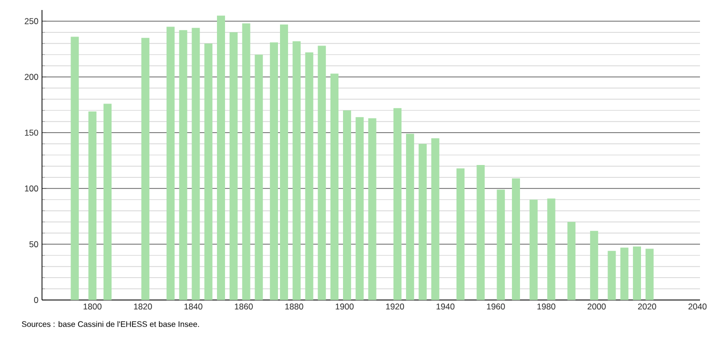 The image size is (710, 340). Describe the element at coordinates (546, 307) in the screenshot. I see `x-tick-label: 1980` at that location.